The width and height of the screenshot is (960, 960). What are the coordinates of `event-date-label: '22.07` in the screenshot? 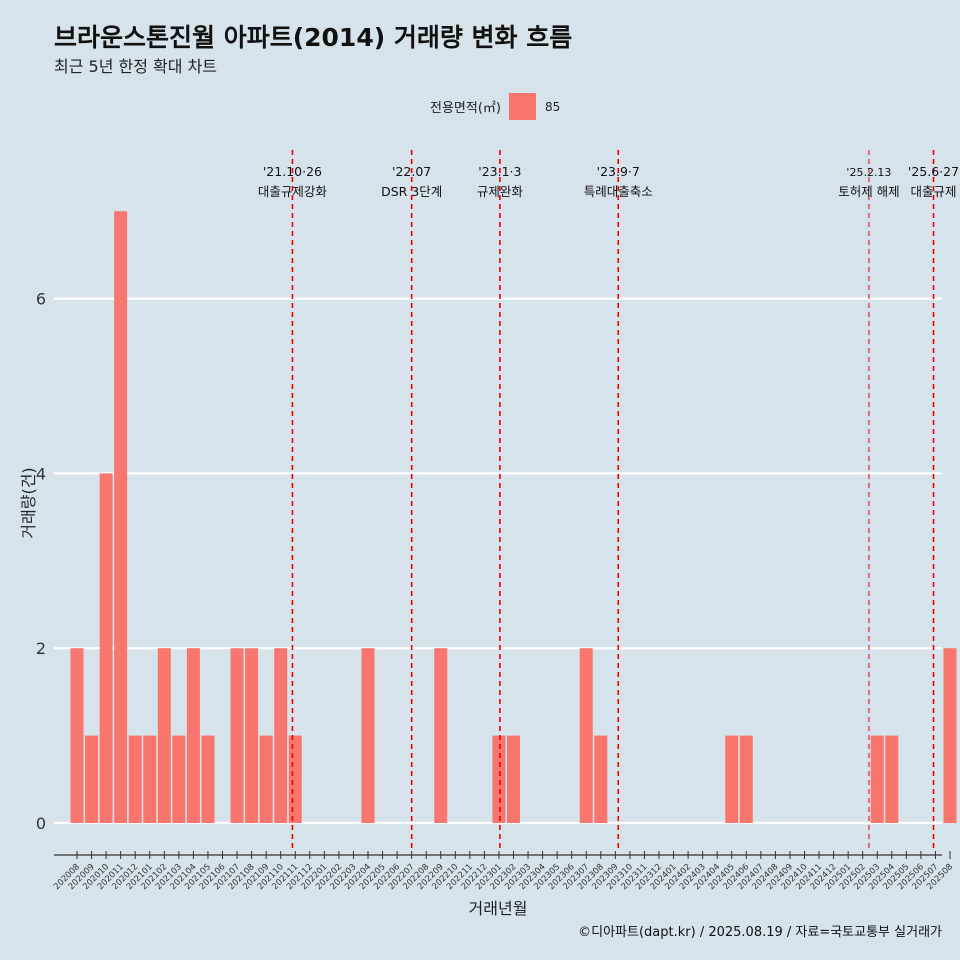 It's located at (411, 171).